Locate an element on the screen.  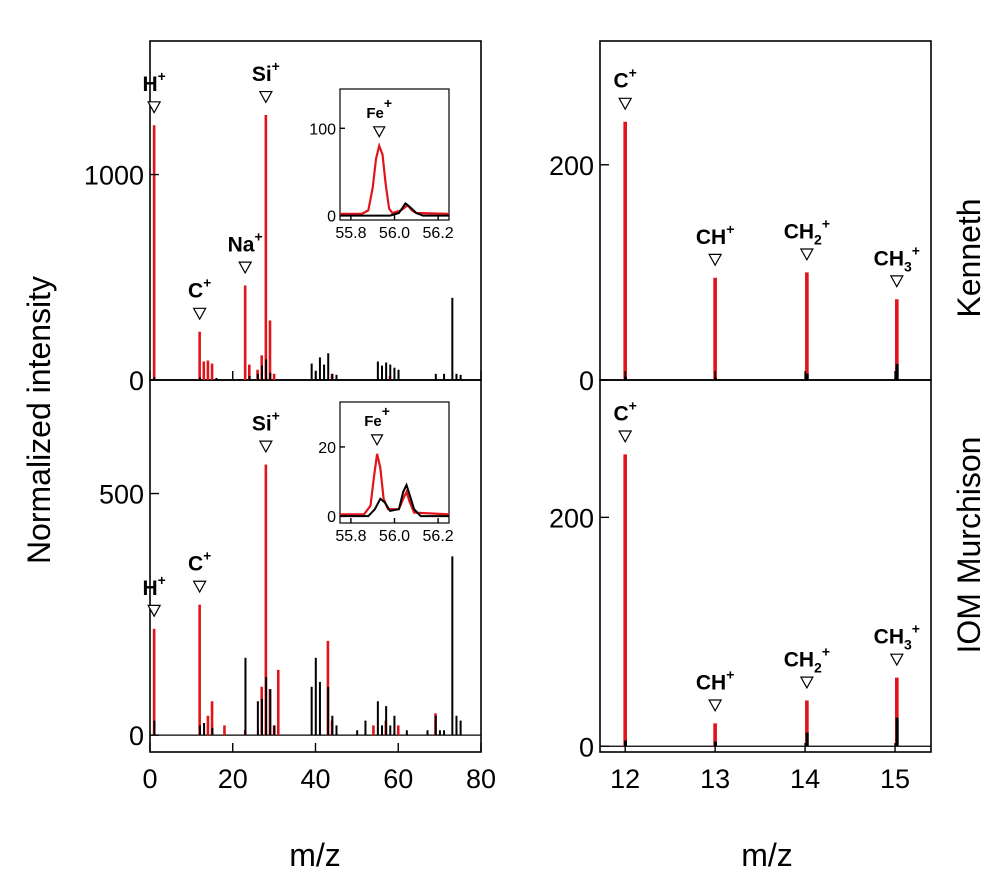
left-bottom-peak-label-1: C+ is located at coordinates (199, 562).